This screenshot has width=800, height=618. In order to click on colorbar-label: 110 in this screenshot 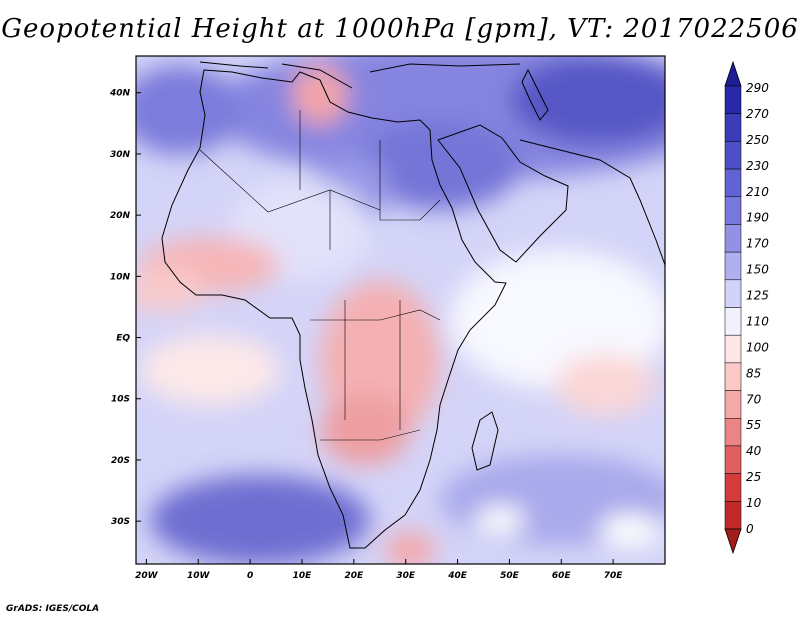, I will do `click(757, 321)`.